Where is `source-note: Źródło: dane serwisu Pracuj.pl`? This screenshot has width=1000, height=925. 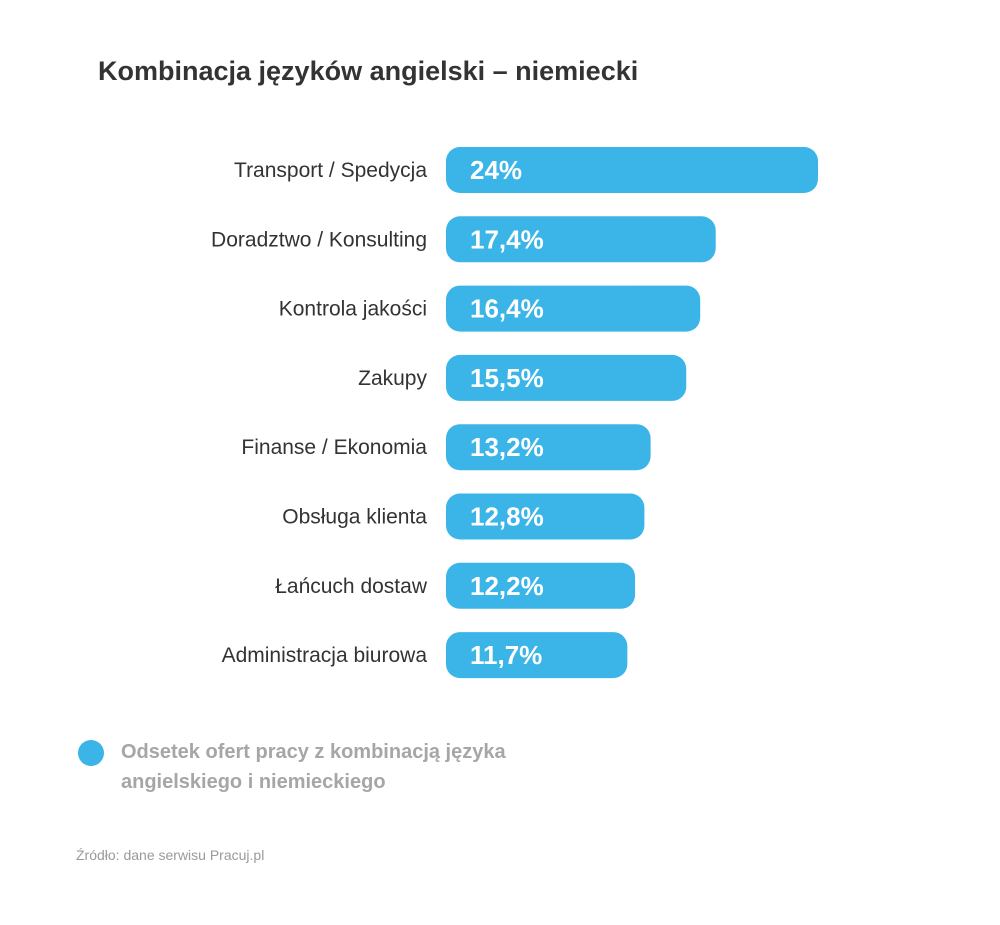 source-note: Źródło: dane serwisu Pracuj.pl is located at coordinates (170, 855).